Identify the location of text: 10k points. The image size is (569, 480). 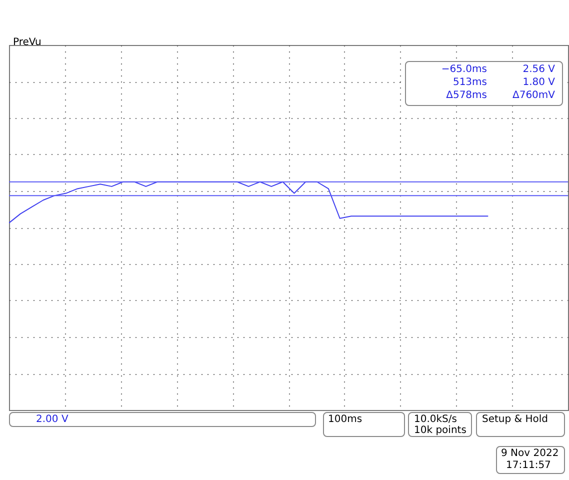
(440, 431).